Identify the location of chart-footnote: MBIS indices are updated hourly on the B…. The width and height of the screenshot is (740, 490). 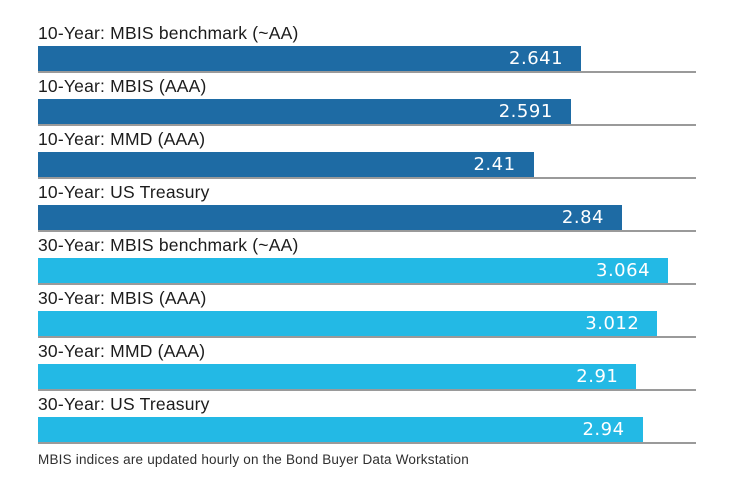
(253, 459).